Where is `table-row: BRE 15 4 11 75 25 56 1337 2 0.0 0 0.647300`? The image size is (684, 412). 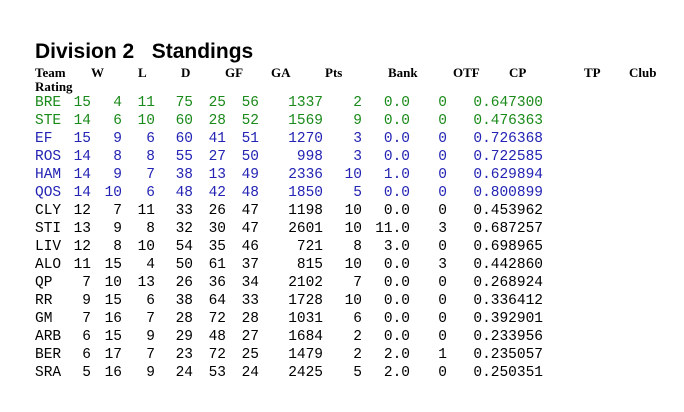
table-row: BRE 15 4 11 75 25 56 1337 2 0.0 0 0.647300 is located at coordinates (295, 103).